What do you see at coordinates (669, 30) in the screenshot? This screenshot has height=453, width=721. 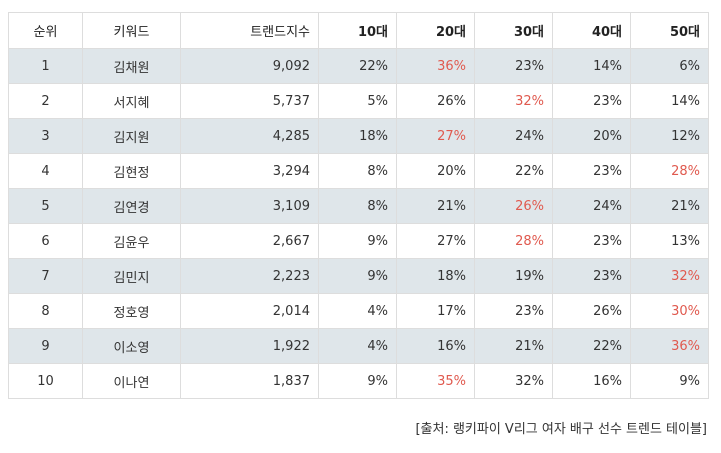 I see `header-age-50s: 50대` at bounding box center [669, 30].